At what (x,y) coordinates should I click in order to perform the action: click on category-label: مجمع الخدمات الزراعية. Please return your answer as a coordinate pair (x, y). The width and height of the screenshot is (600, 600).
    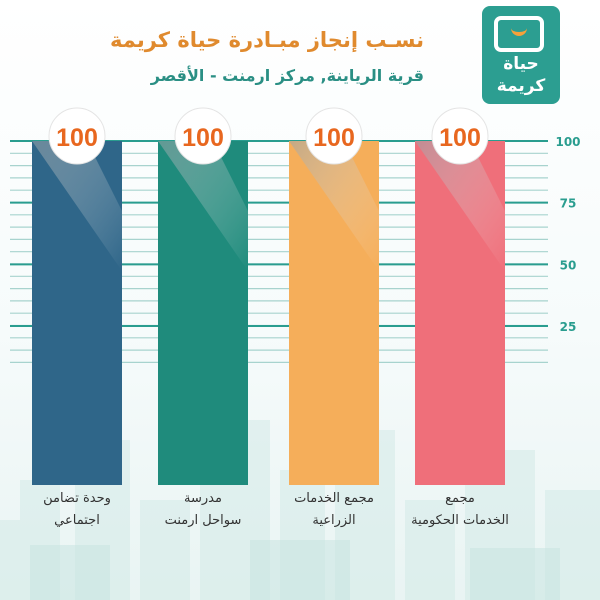
    Looking at the image, I should click on (334, 510).